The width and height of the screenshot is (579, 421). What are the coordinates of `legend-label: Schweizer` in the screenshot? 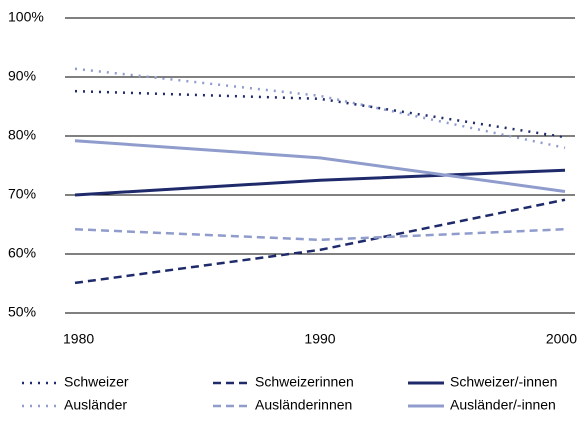 It's located at (96, 382).